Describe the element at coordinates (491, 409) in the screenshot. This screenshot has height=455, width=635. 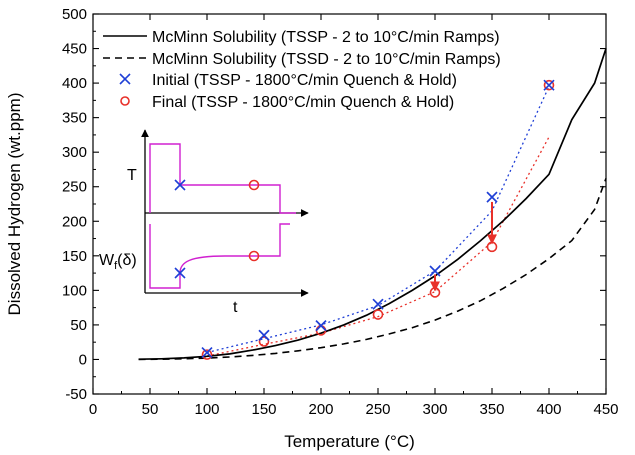
I see `x-tick-label: 350` at that location.